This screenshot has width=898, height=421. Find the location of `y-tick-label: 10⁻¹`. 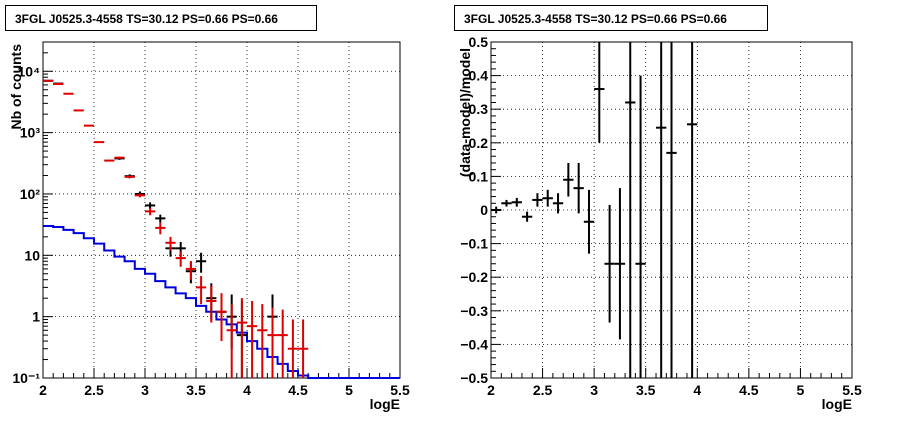

y-tick-label: 10⁻¹ is located at coordinates (26, 378).